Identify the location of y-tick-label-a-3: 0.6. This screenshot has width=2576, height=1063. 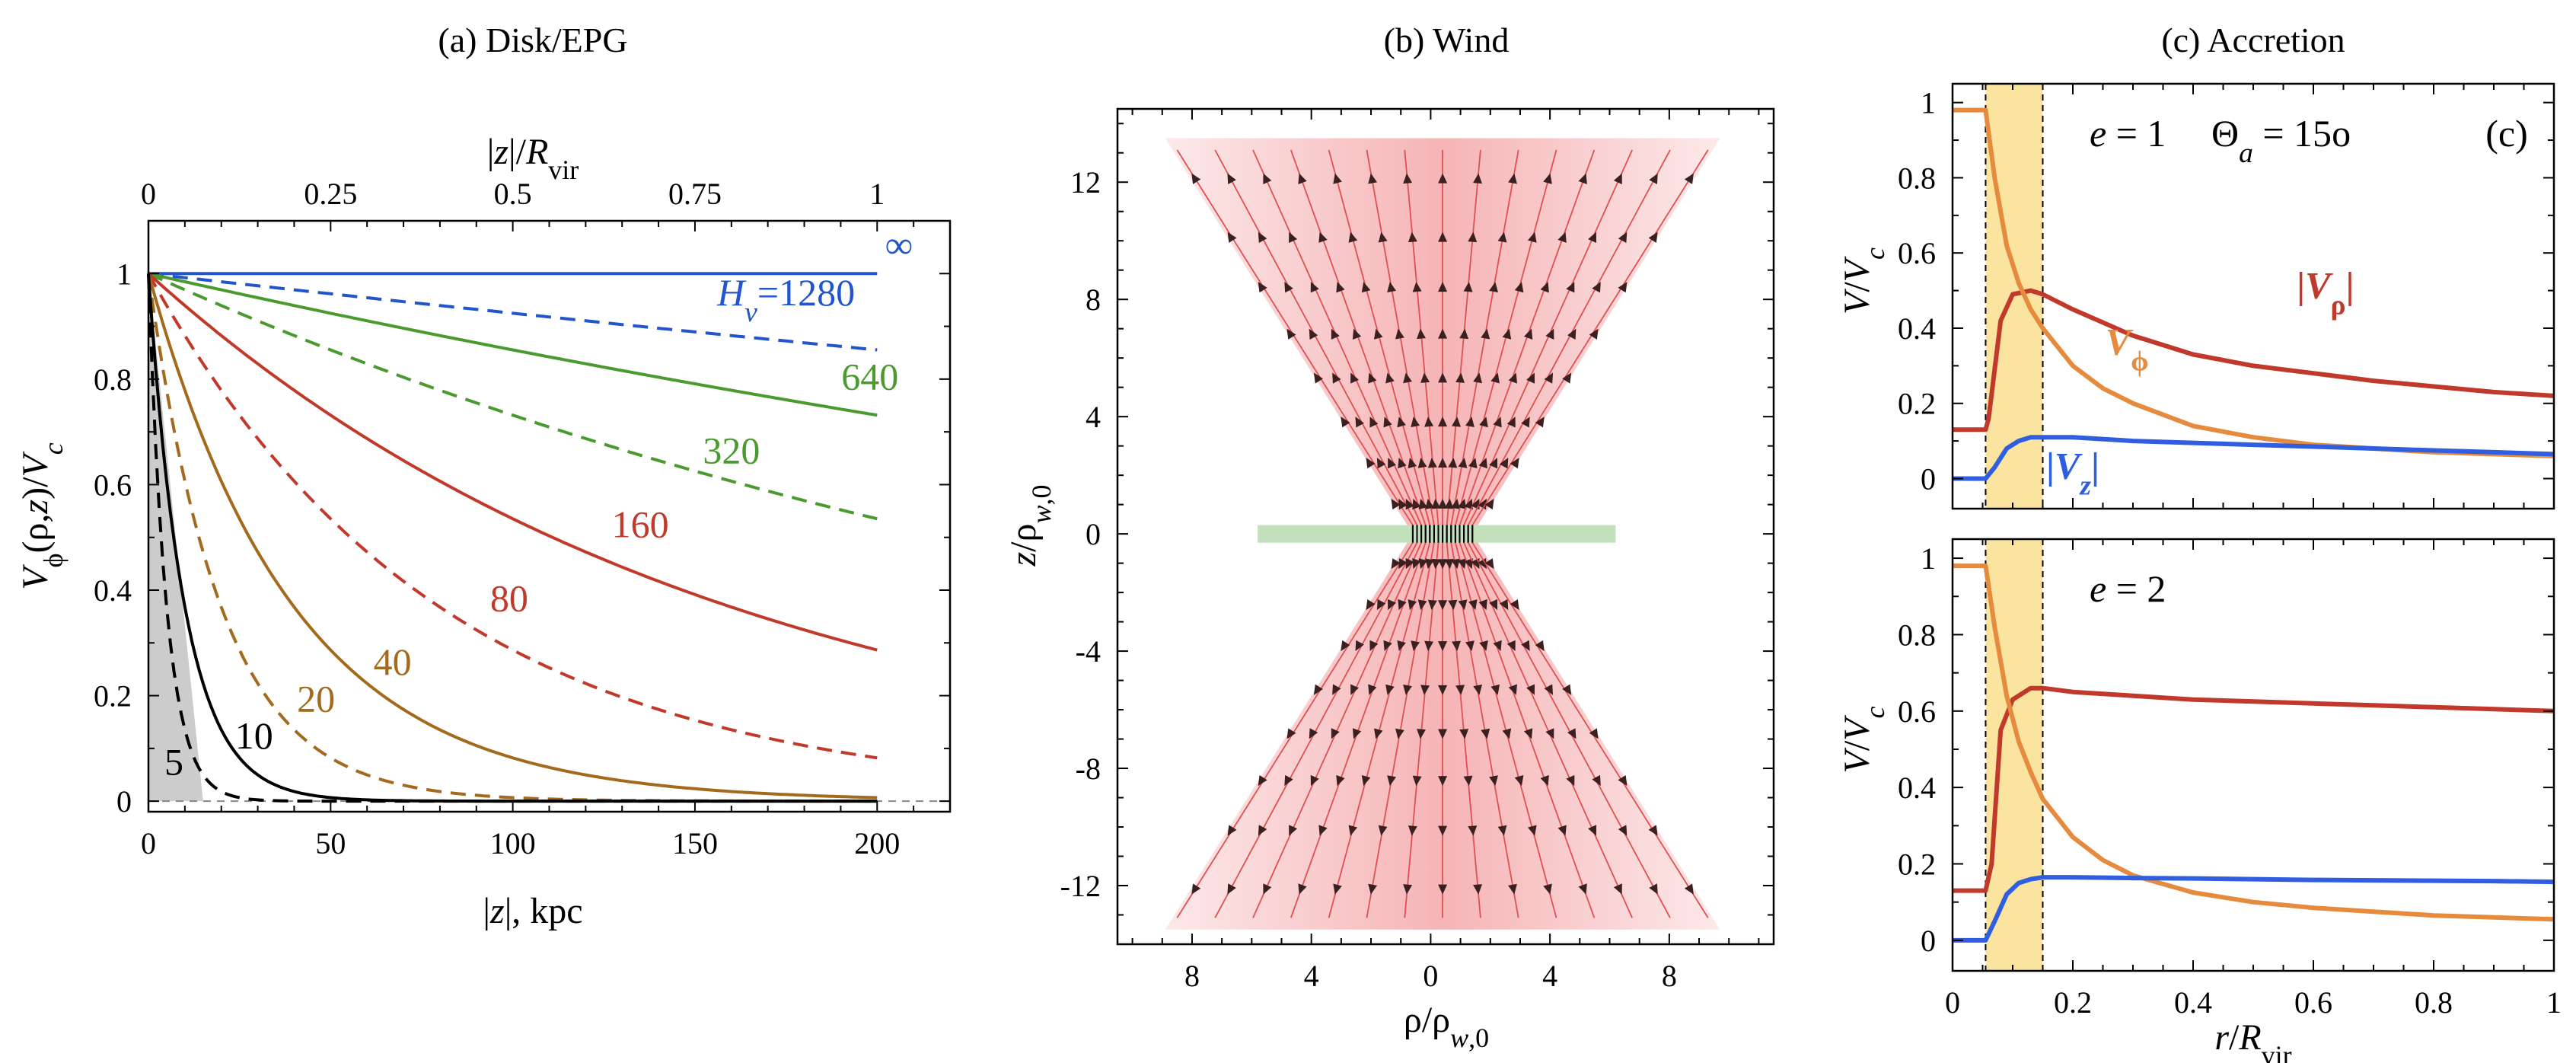
(113, 485).